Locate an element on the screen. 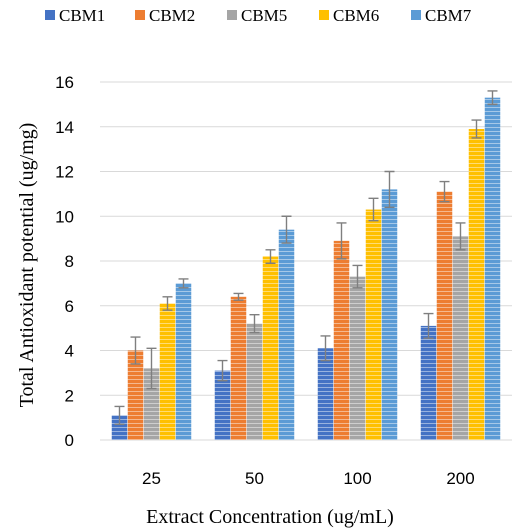  legend-swatch-cbm1 is located at coordinates (50, 15).